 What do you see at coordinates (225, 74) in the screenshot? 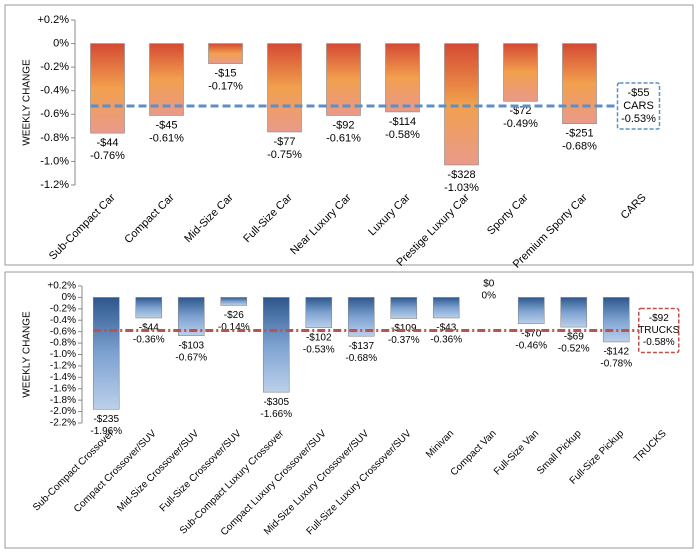
I see `change-label: -$15` at bounding box center [225, 74].